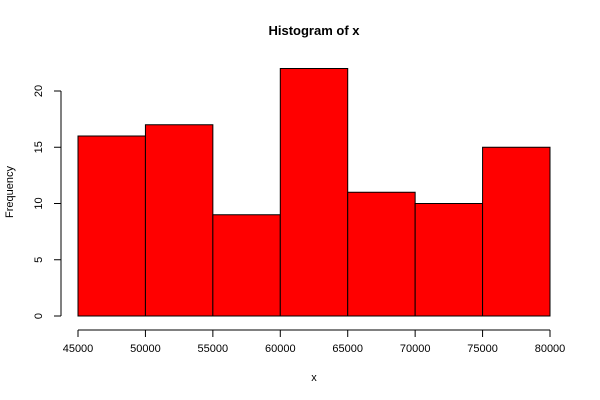  What do you see at coordinates (39, 316) in the screenshot?
I see `y-tick-label: 0` at bounding box center [39, 316].